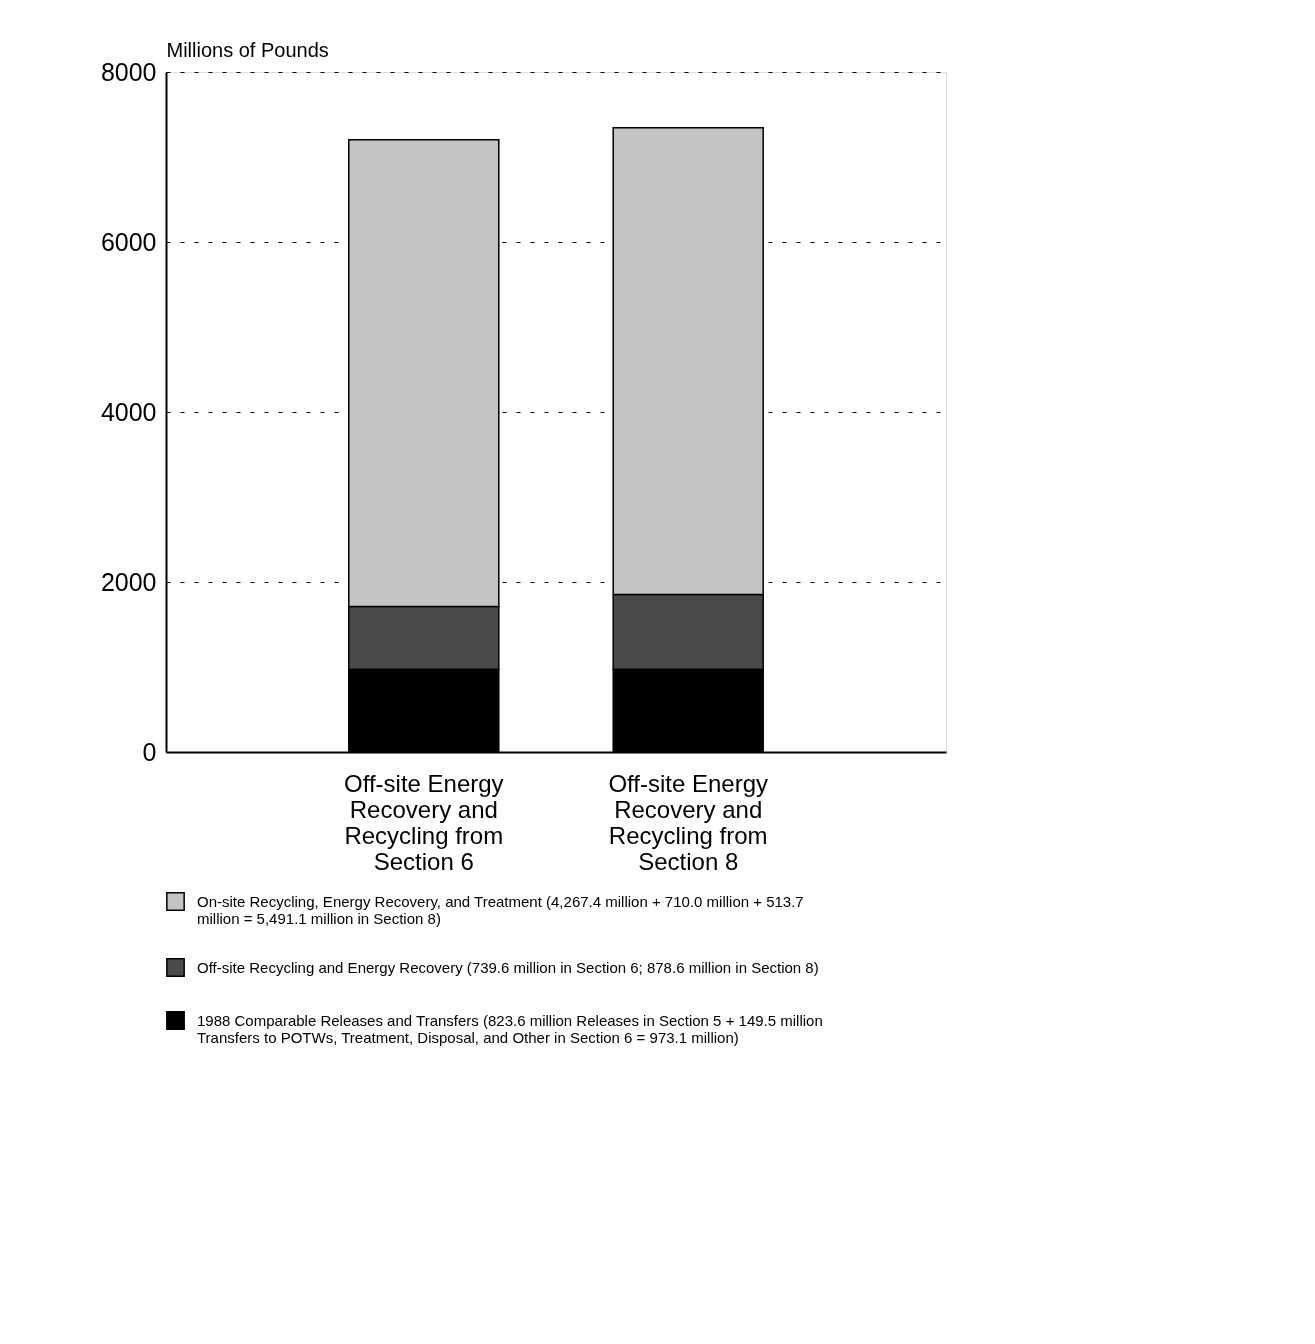  I want to click on y-tick-label: 6000, so click(128, 241).